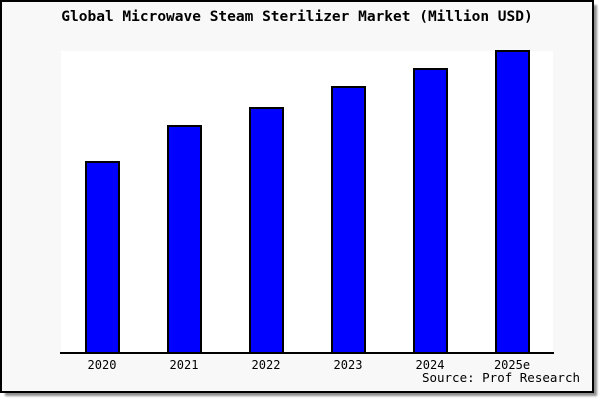 This screenshot has height=400, width=600. Describe the element at coordinates (307, 365) in the screenshot. I see `x-axis-tick-labels: 2020 2021 2022 2023 2024 2025e` at that location.